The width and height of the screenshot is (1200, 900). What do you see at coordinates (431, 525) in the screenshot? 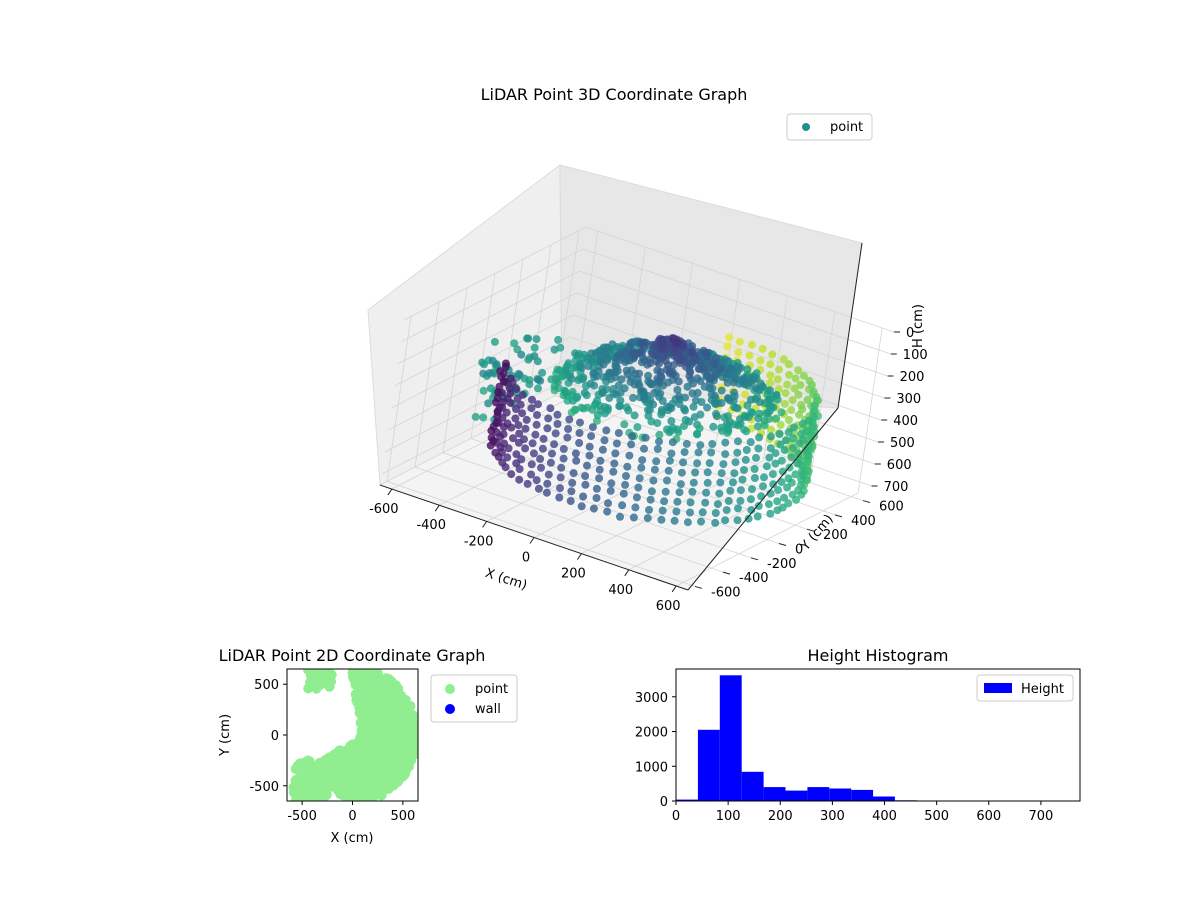
I see `x-tick-label-3d: -400` at bounding box center [431, 525].